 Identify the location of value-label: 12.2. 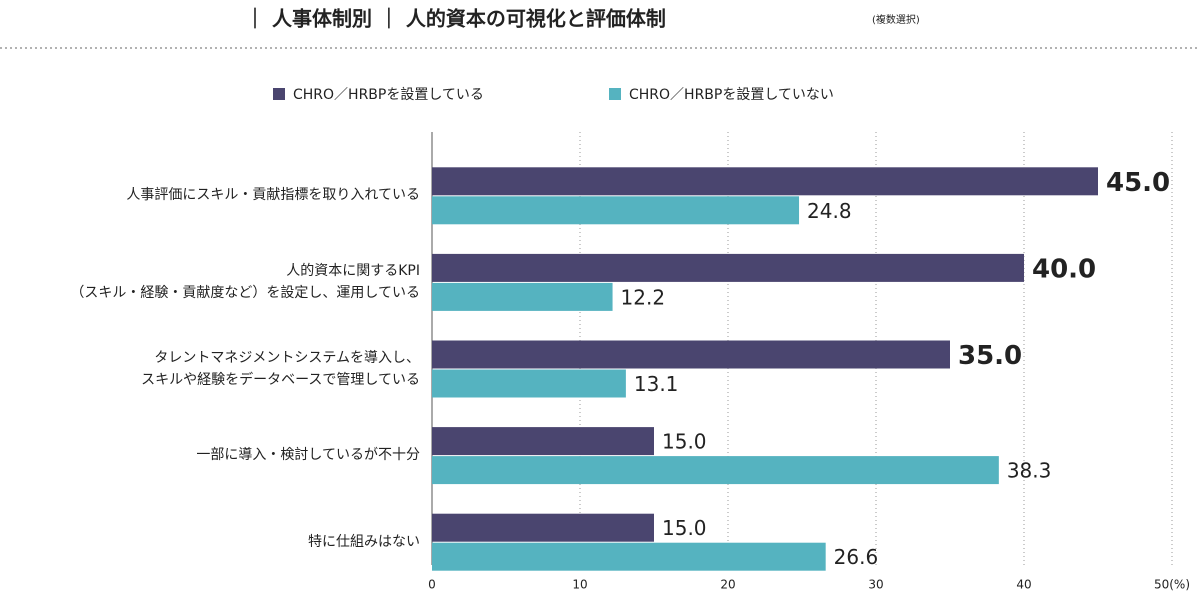
(643, 297).